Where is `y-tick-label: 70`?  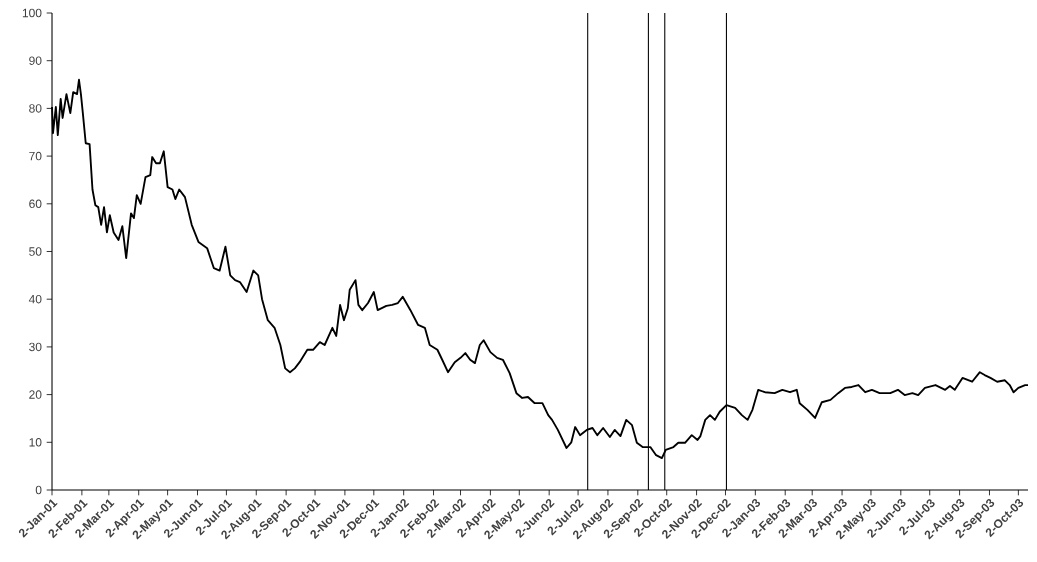 y-tick-label: 70 is located at coordinates (35, 156).